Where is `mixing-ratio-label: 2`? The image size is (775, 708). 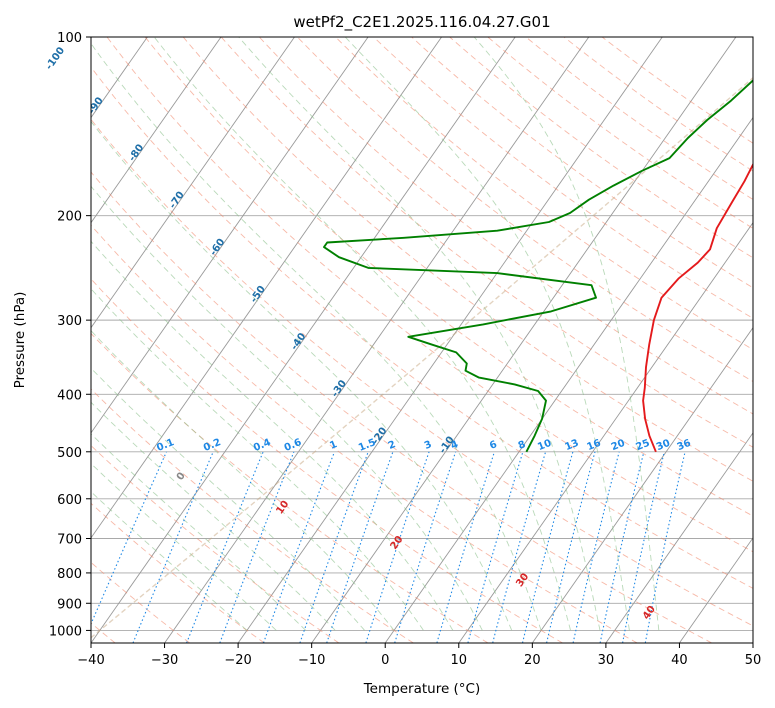 mixing-ratio-label: 2 is located at coordinates (392, 445).